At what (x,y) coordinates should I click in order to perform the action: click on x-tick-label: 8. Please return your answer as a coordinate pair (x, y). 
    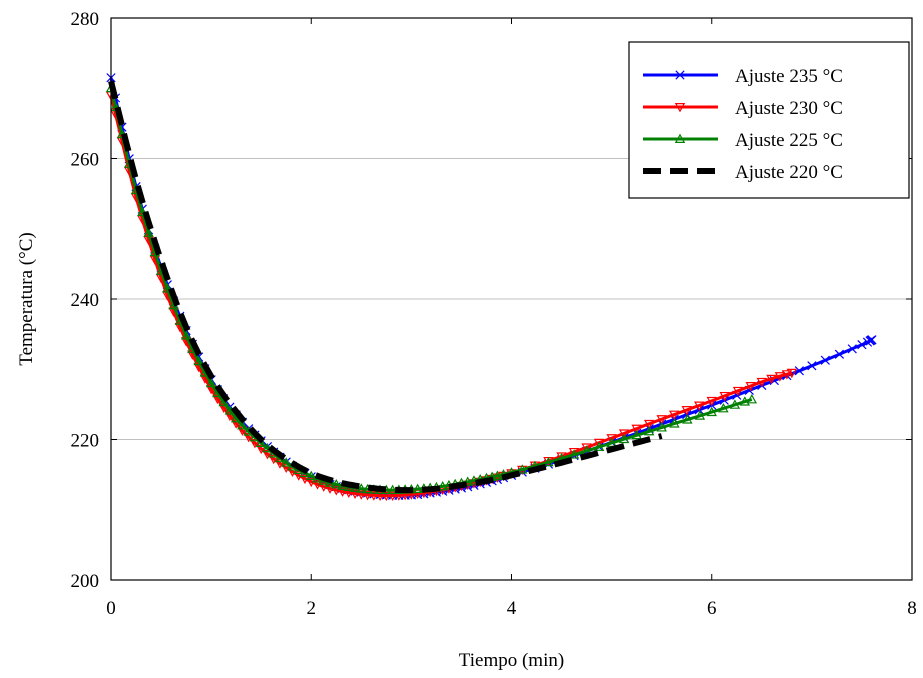
    Looking at the image, I should click on (912, 608).